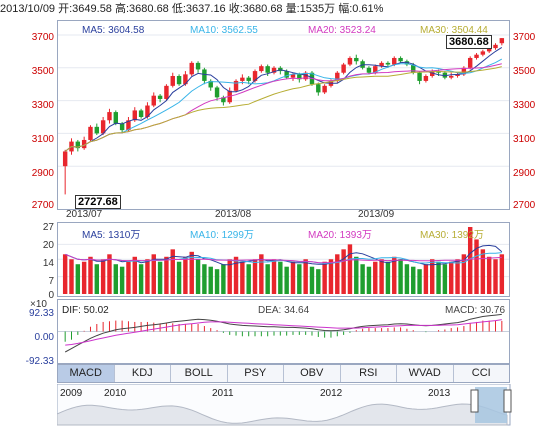 This screenshot has height=430, width=537. I want to click on history-overview, so click(287, 405).